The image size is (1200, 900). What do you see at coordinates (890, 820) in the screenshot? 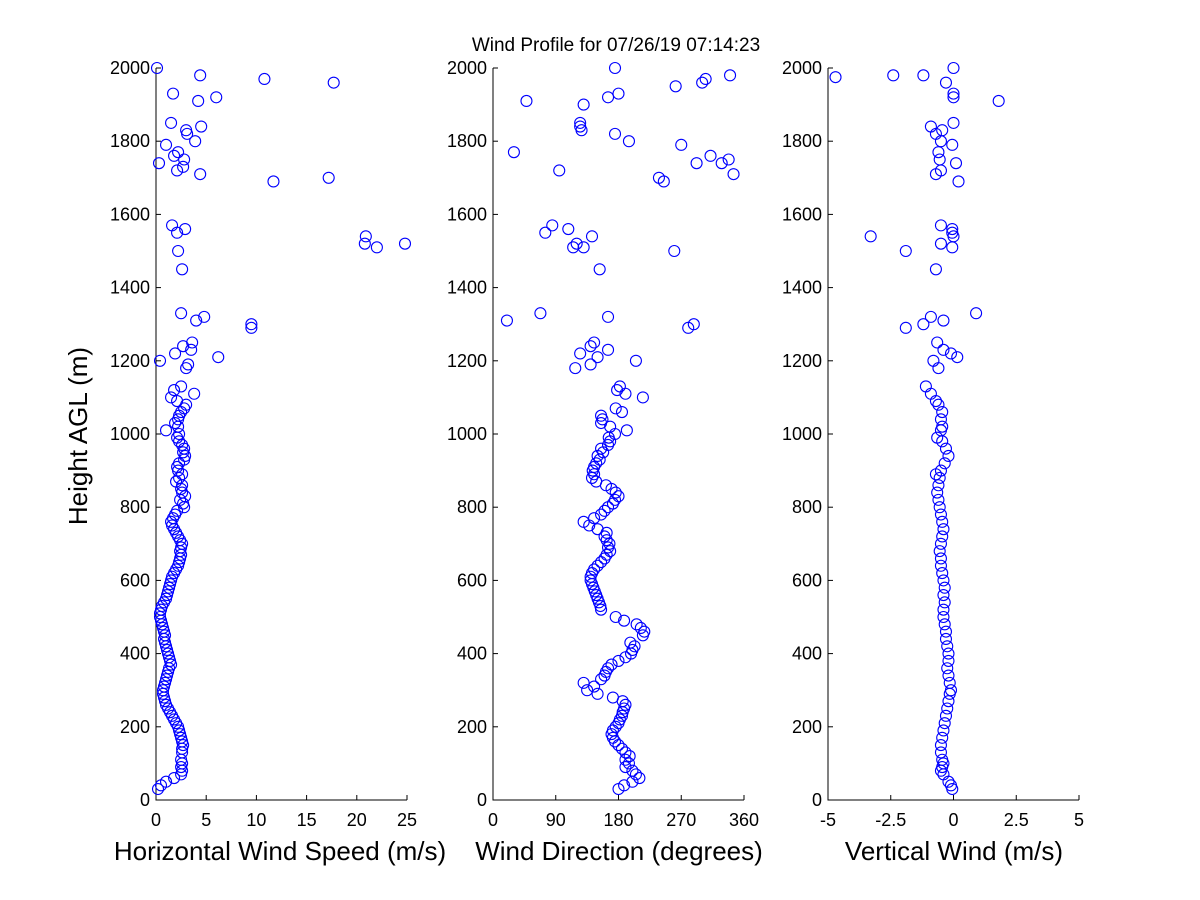
I see `x-tick-label: -2.5` at bounding box center [890, 820].